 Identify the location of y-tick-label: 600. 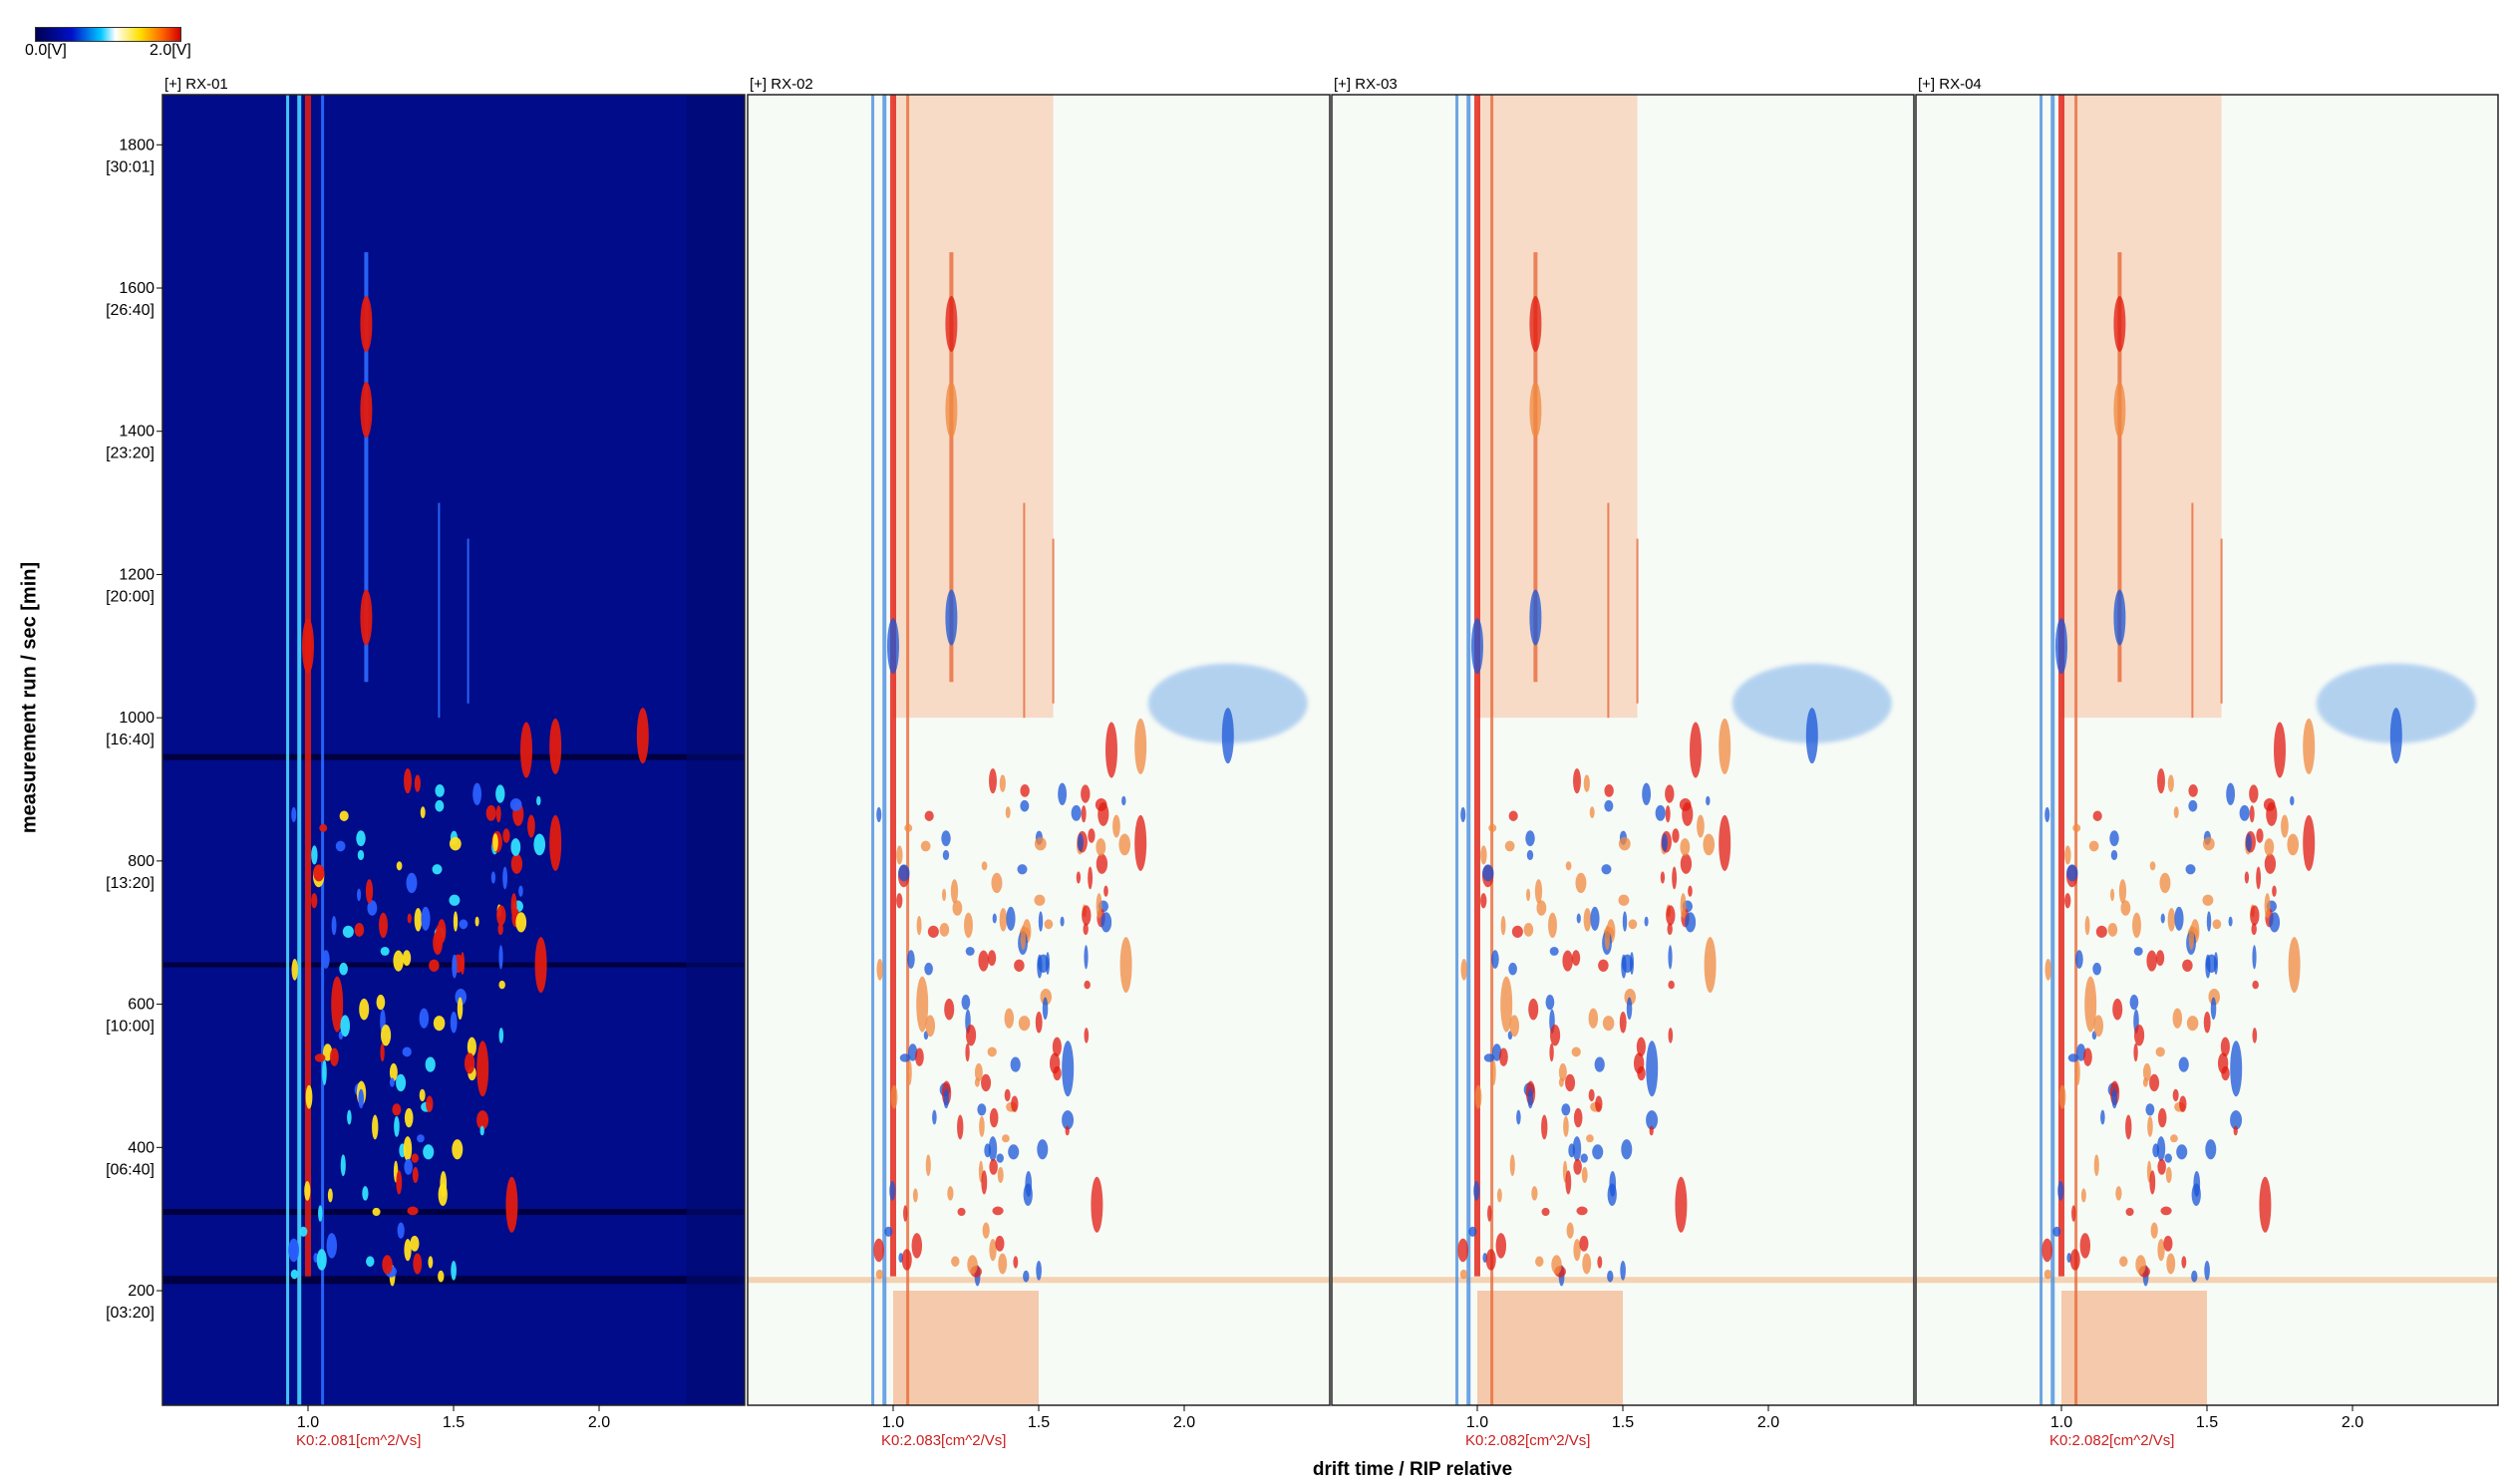
(142, 1005).